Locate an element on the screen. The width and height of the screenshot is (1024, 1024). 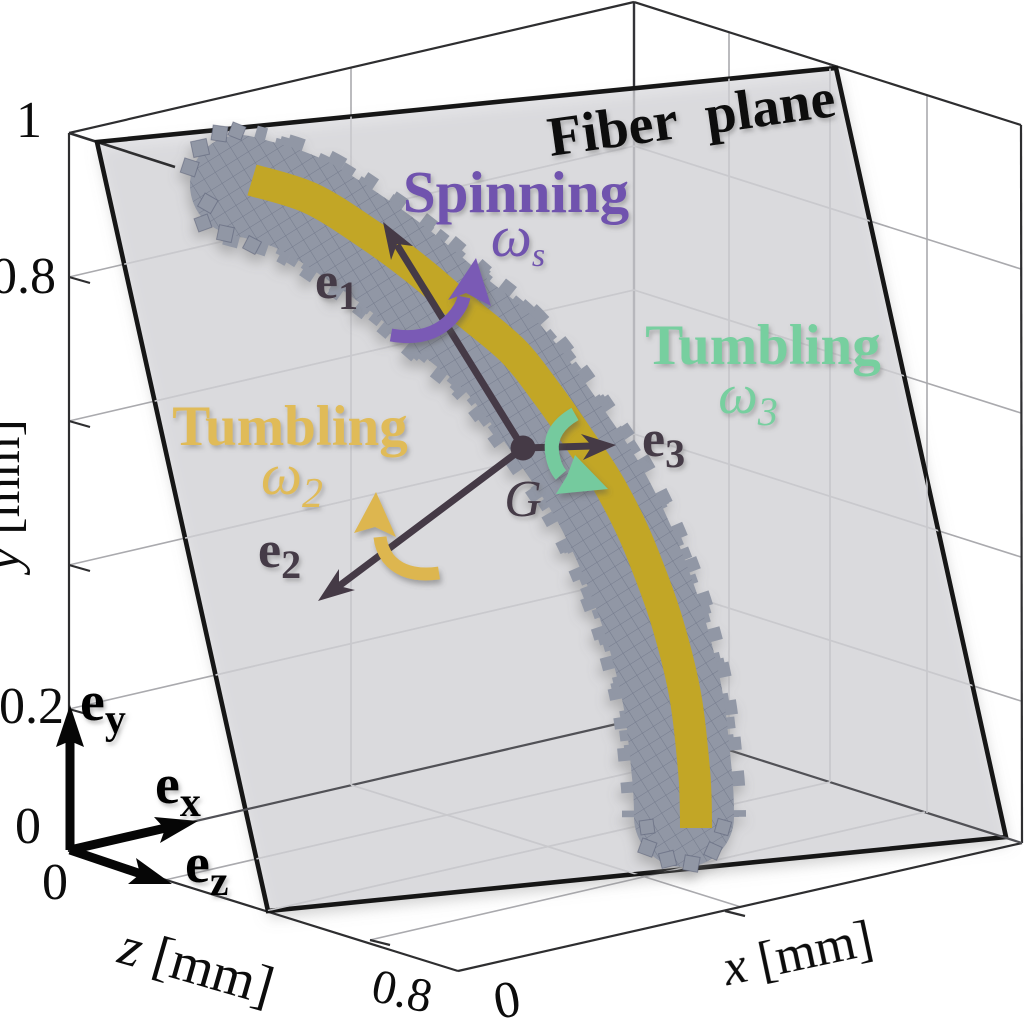
svg-text: ey is located at coordinates (103, 707).